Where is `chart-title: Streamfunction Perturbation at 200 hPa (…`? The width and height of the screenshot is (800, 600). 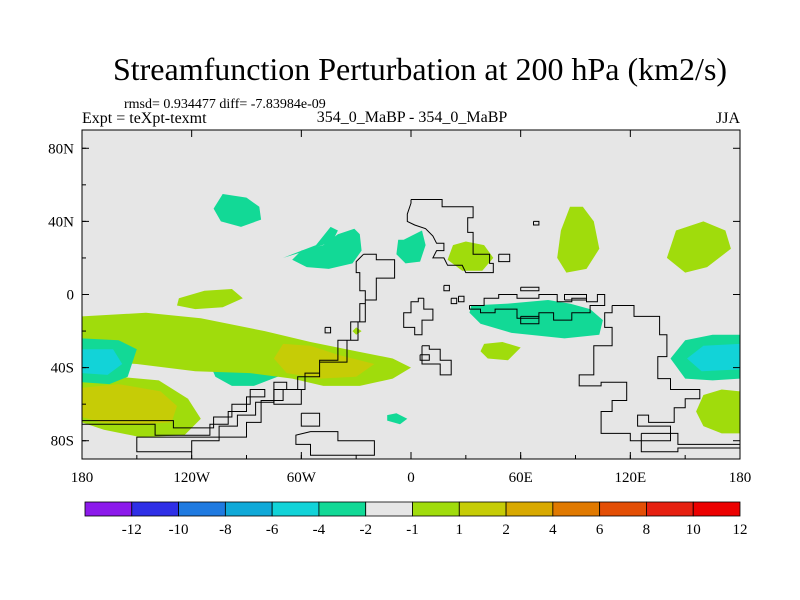 chart-title: Streamfunction Perturbation at 200 hPa (… is located at coordinates (420, 69).